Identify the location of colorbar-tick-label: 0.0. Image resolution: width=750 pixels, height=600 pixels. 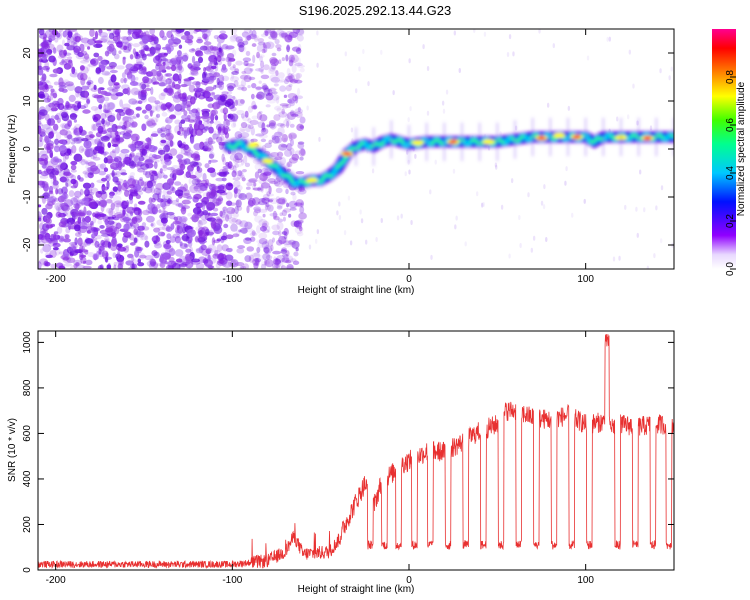
(730, 269).